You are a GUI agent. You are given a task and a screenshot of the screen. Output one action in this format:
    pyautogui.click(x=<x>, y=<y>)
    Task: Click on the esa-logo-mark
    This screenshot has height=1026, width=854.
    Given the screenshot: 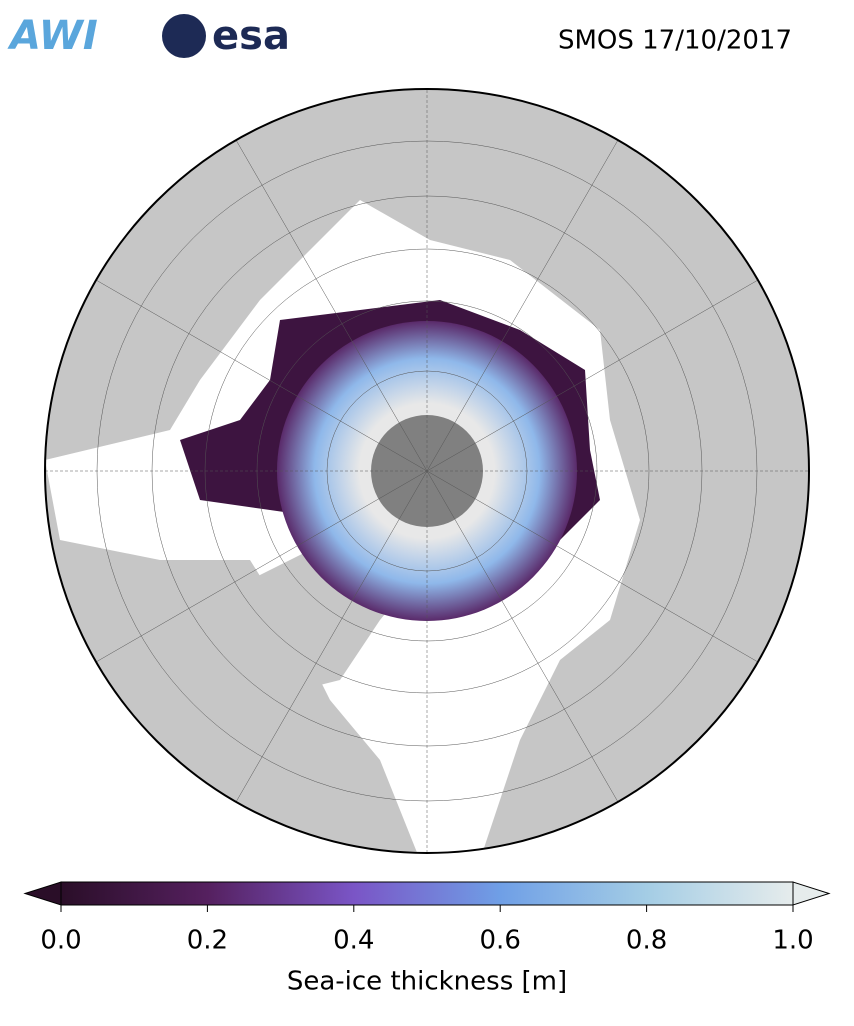 What is the action you would take?
    pyautogui.click(x=184, y=36)
    